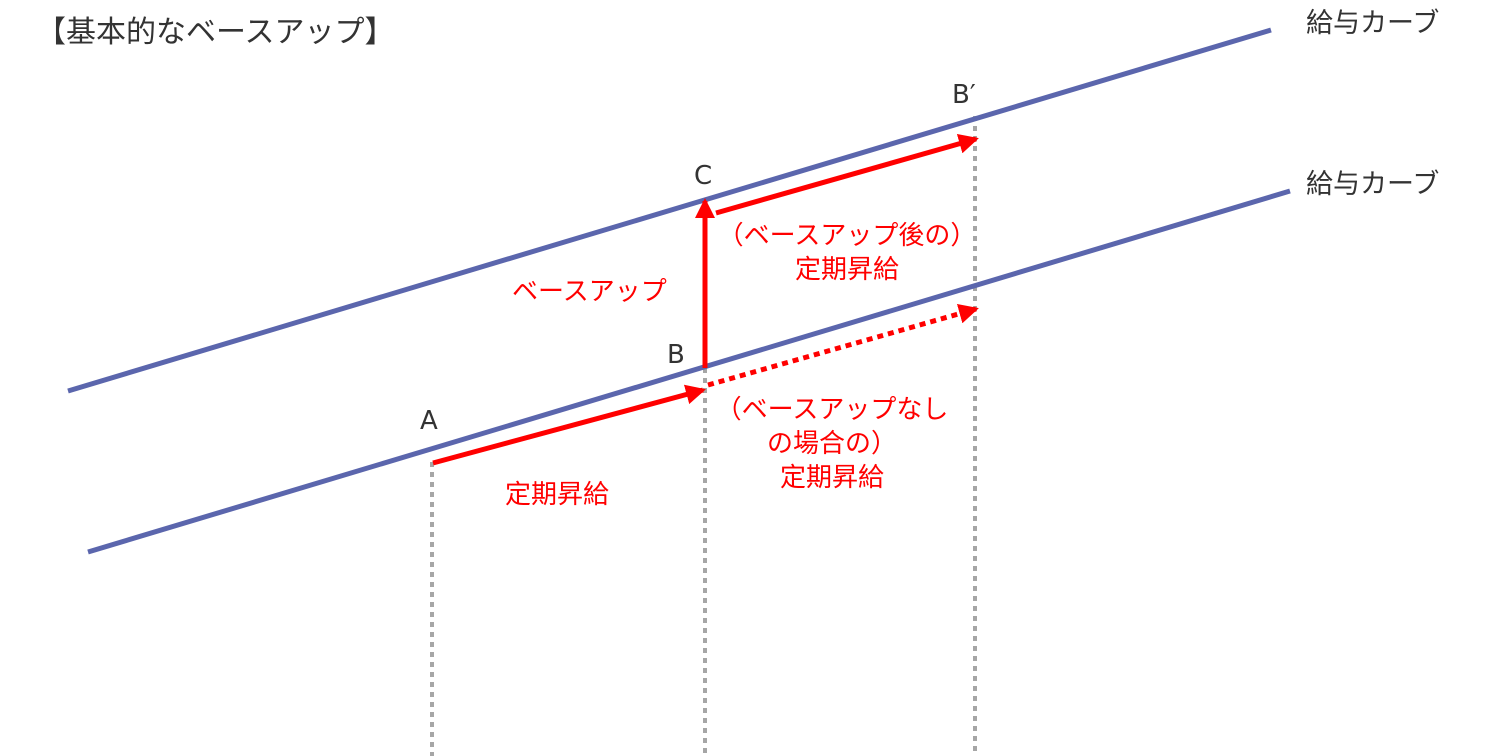 The image size is (1509, 756). What do you see at coordinates (843, 346) in the screenshot?
I see `arrow-regular-raise-without-base-up` at bounding box center [843, 346].